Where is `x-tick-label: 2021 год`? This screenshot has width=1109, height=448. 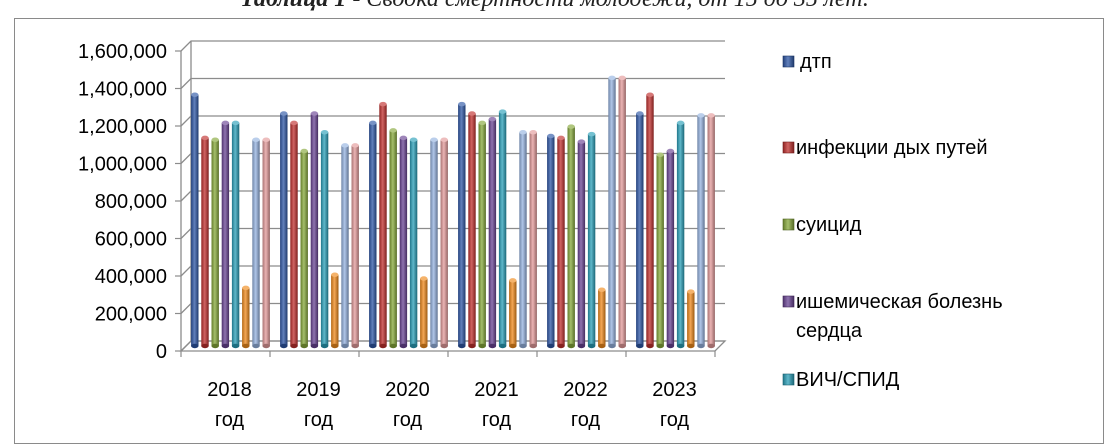
x-tick-label: 2021 год is located at coordinates (496, 405).